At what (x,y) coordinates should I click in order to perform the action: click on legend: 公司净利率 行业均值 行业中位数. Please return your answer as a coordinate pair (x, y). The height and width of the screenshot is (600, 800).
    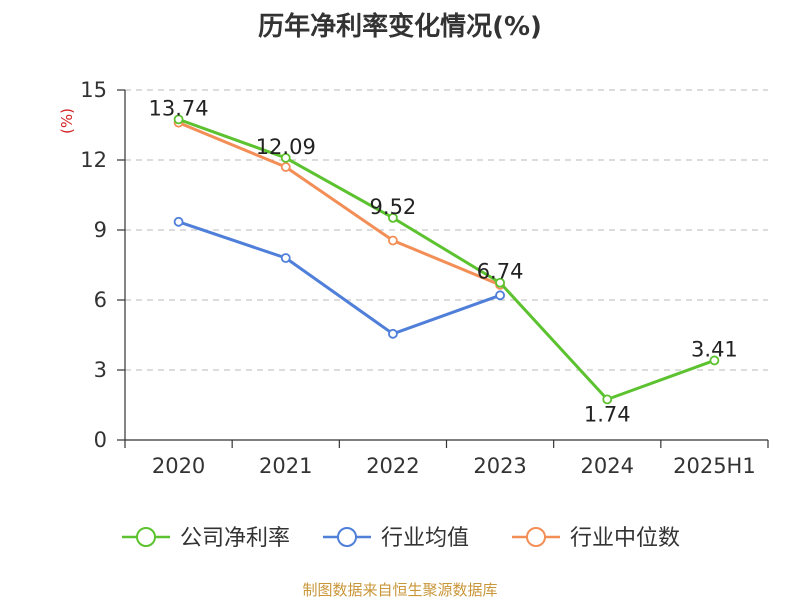
    Looking at the image, I should click on (401, 538).